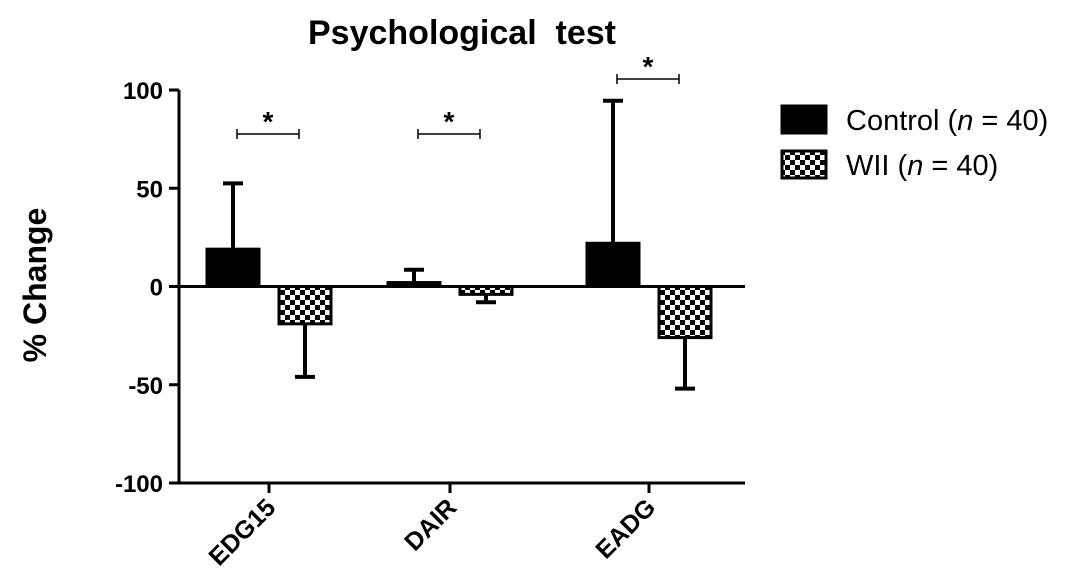 The image size is (1071, 583). Describe the element at coordinates (458, 95) in the screenshot. I see `significance-markers: * * *` at that location.